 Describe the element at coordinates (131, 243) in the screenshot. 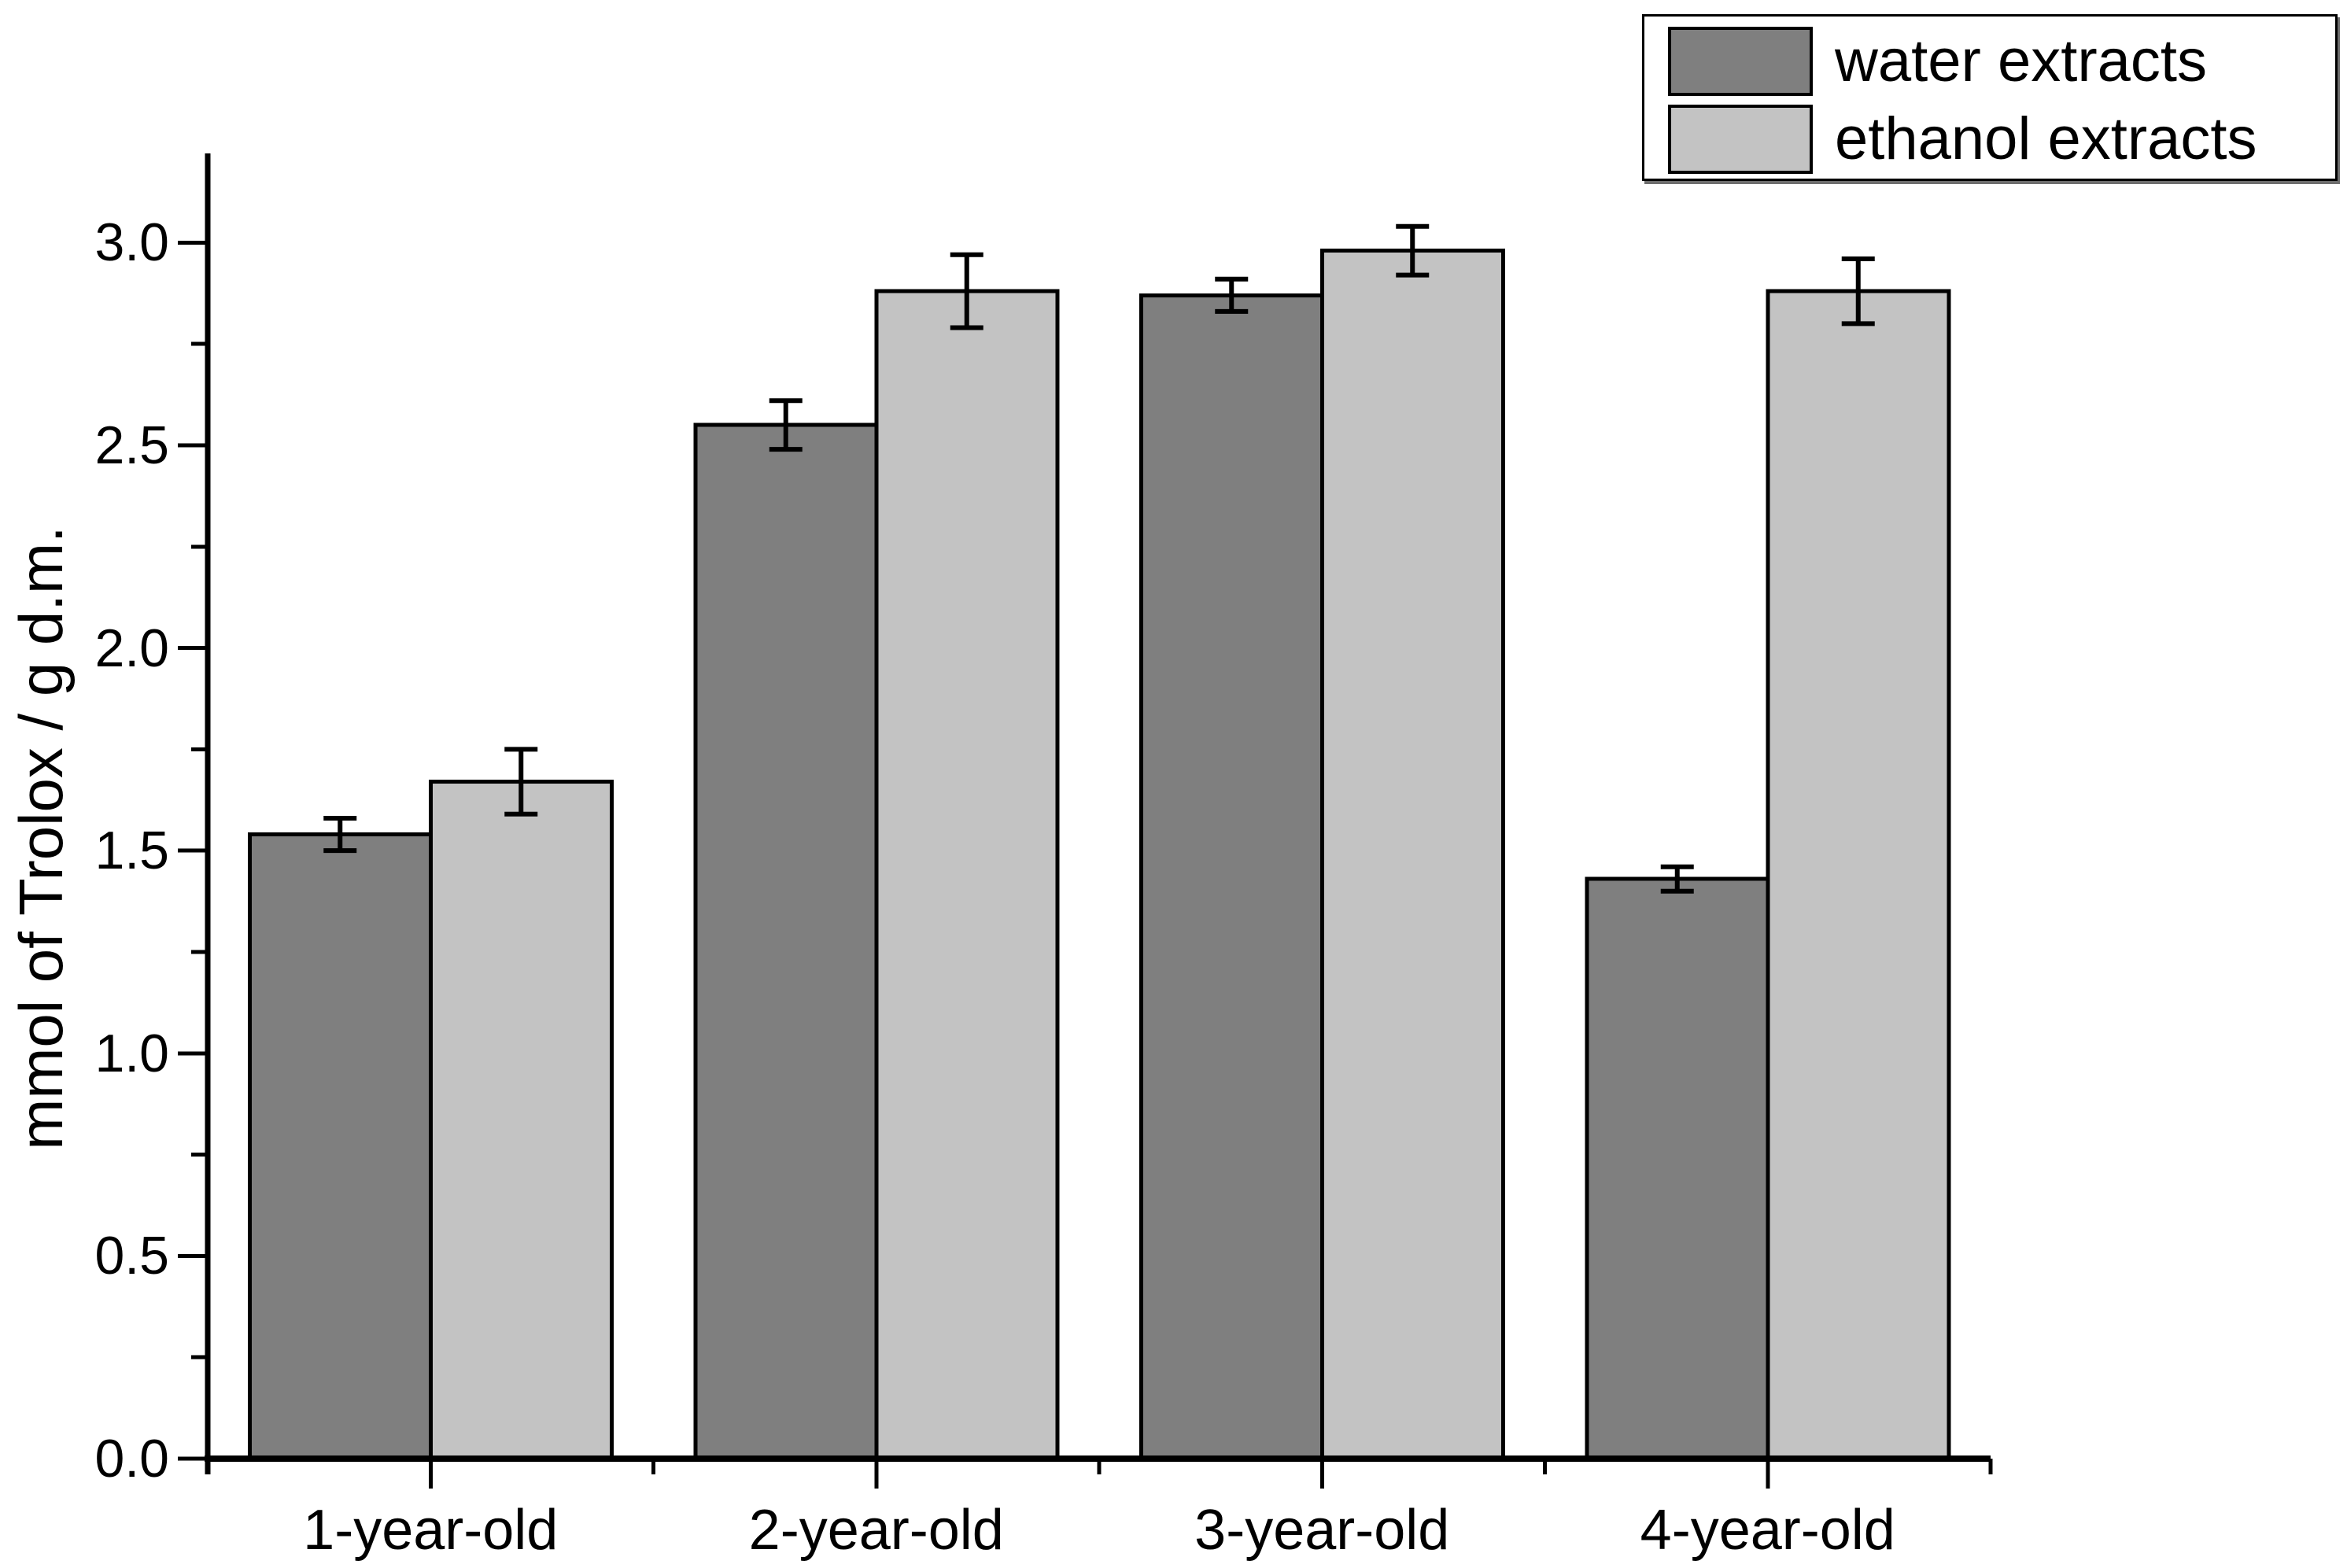

I see `y-tick-label-3.0: 3.0` at that location.